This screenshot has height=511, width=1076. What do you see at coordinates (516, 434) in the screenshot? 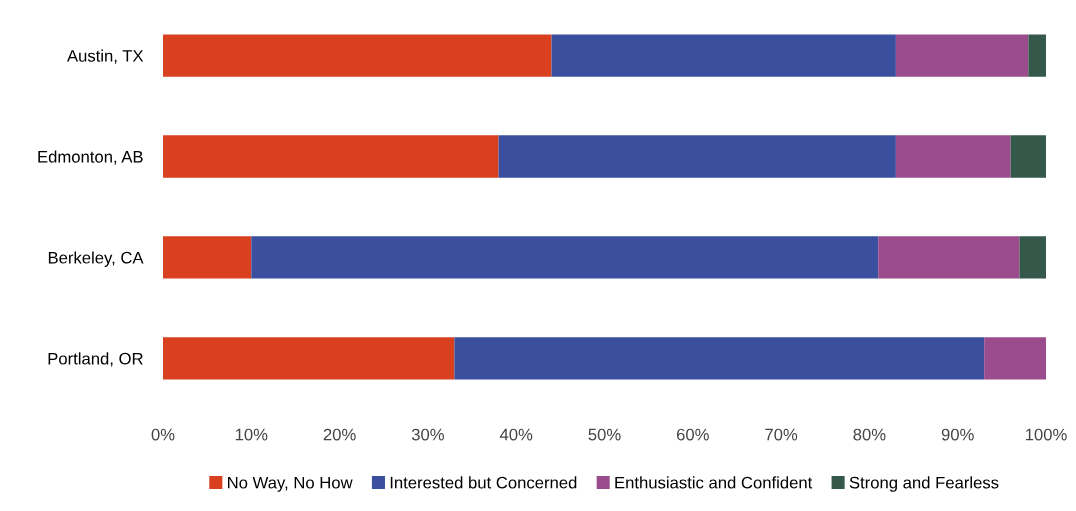
I see `x-tick-label: 40%` at bounding box center [516, 434].